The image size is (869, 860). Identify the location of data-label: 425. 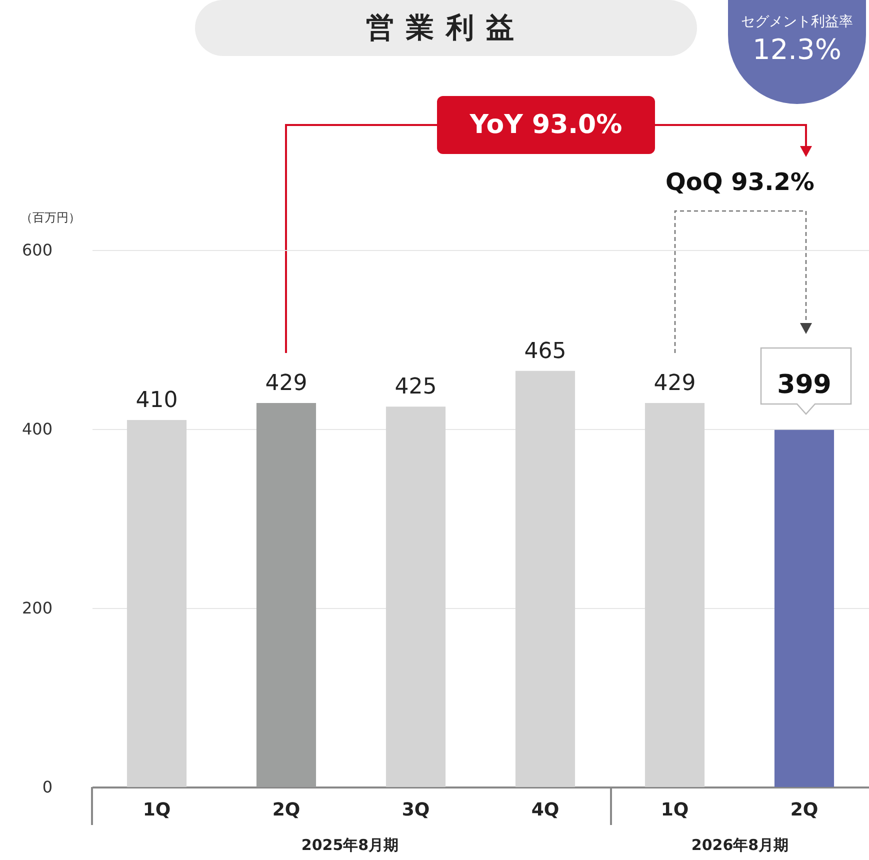
(415, 387).